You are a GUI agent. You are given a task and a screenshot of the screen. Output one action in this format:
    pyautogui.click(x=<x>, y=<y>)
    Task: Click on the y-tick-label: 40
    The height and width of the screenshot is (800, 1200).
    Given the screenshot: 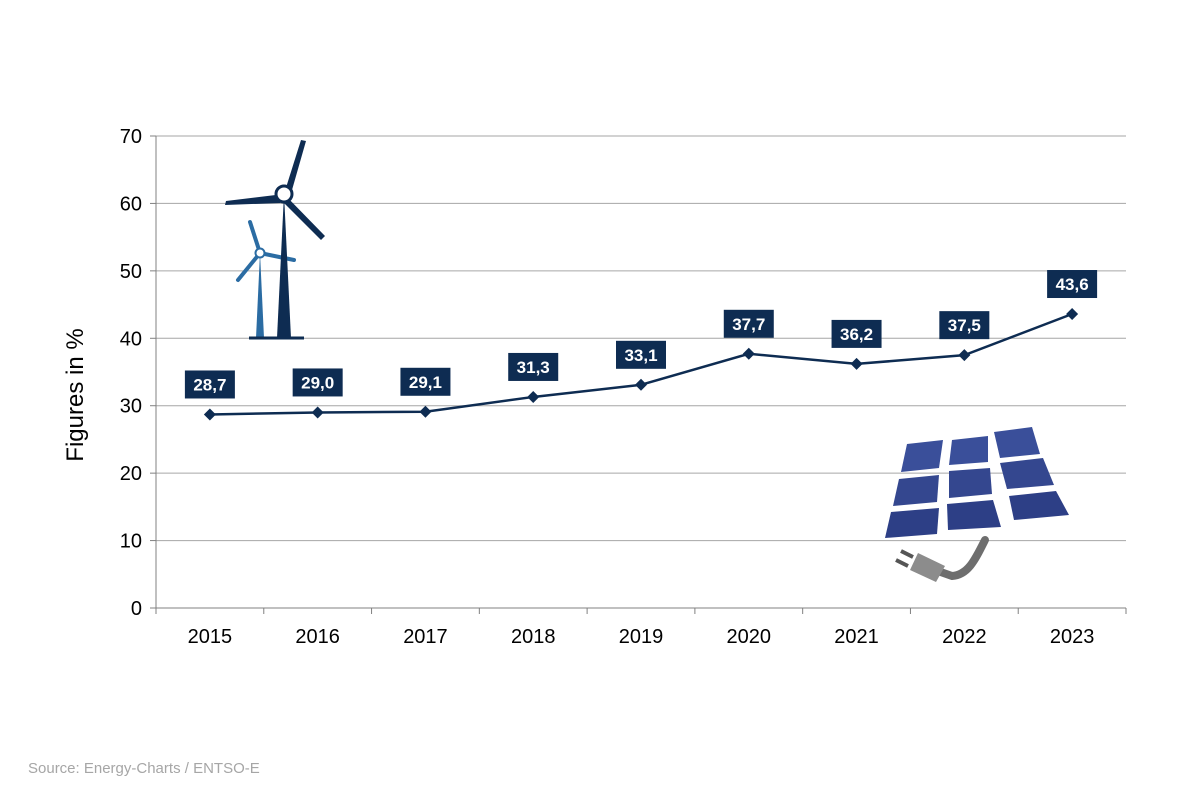 What is the action you would take?
    pyautogui.click(x=131, y=339)
    